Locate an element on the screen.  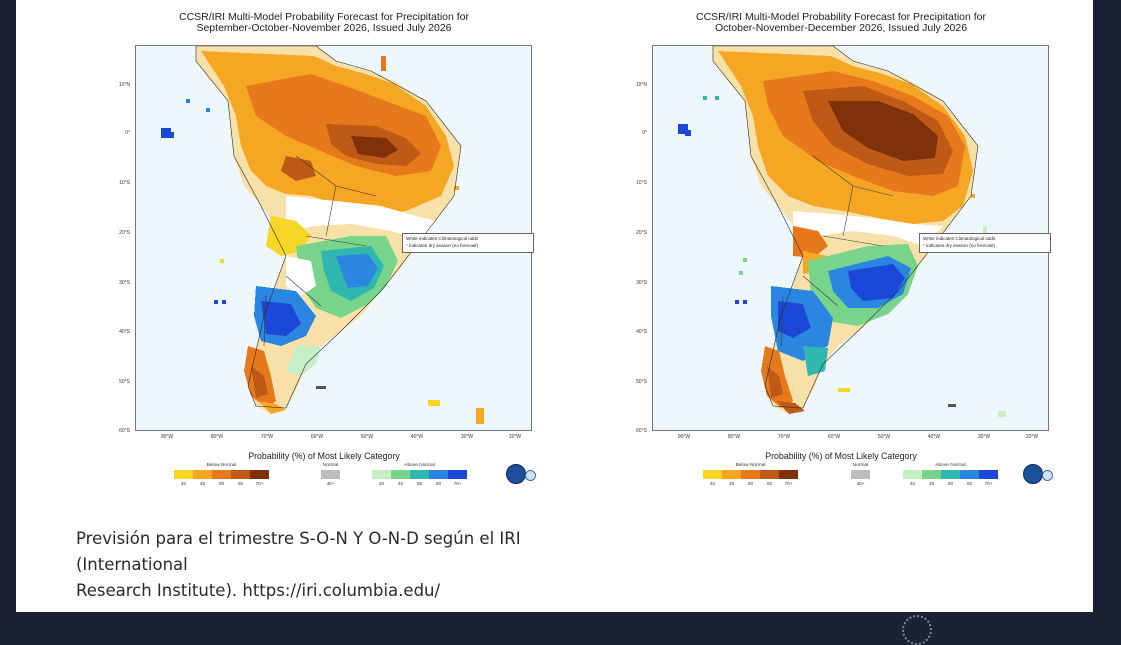
lon-label: 50°W is located at coordinates (367, 437).